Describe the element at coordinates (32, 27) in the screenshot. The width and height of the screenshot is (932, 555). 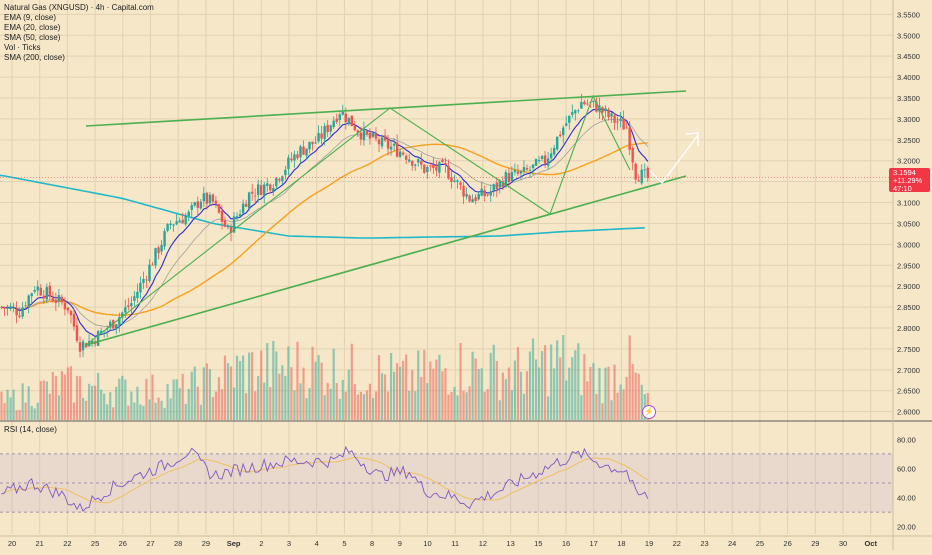
I see `legend-ema20: EMA (20, close)` at that location.